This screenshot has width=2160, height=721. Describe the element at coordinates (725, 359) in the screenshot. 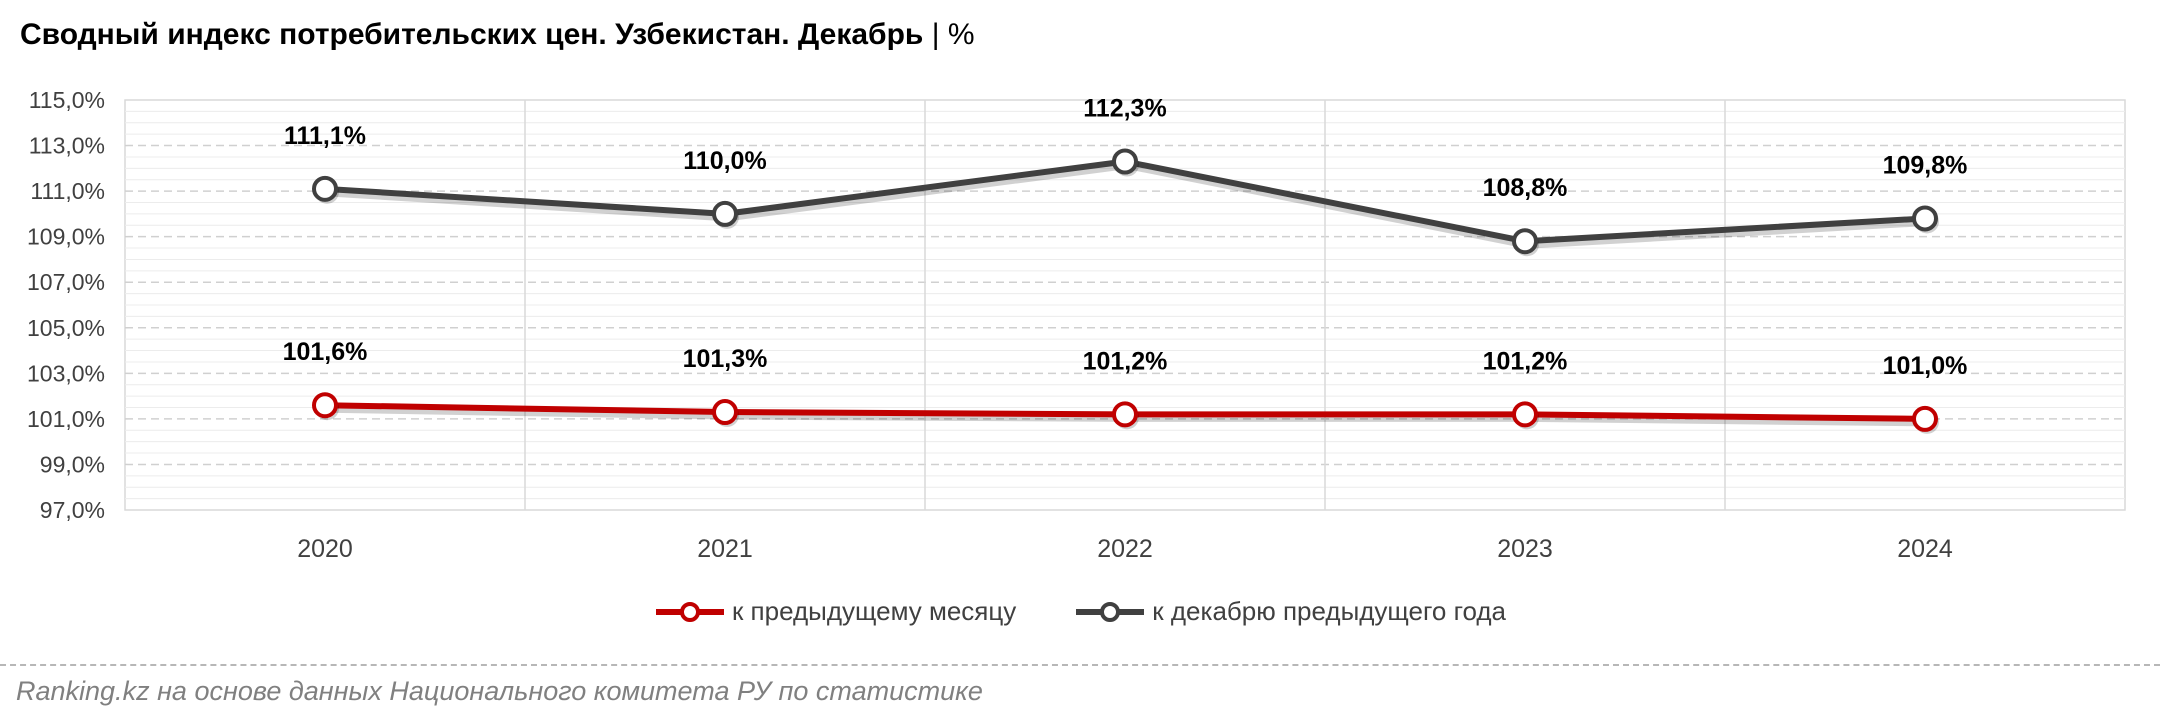

I see `data-label: 101,3%` at that location.